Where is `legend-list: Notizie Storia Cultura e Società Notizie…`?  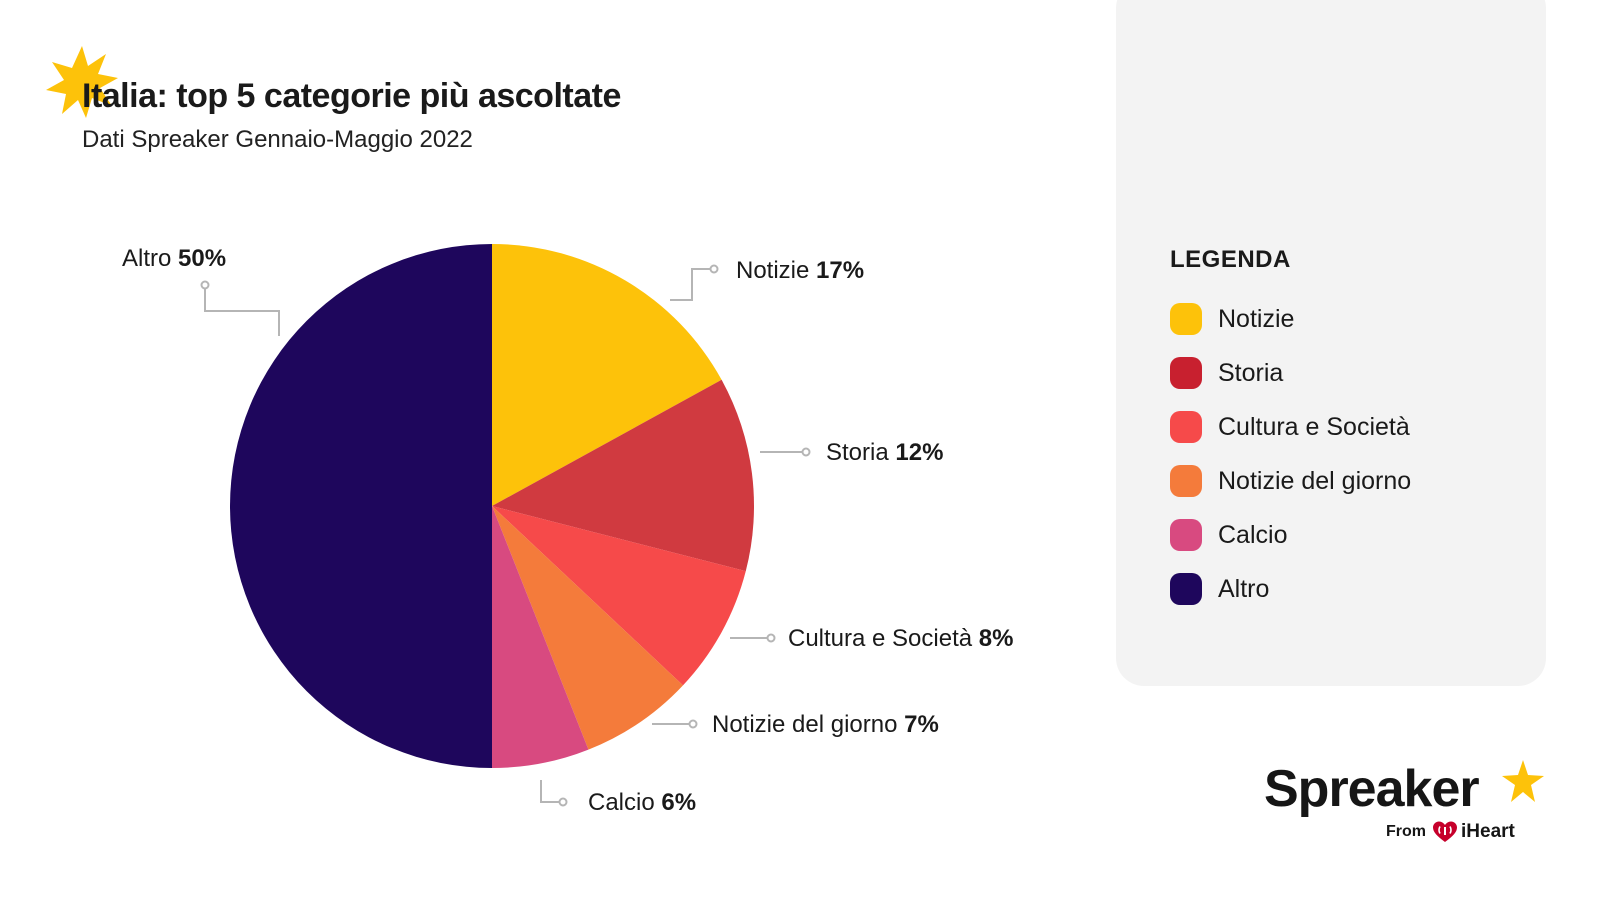 legend-list: Notizie Storia Cultura e Società Notizie… is located at coordinates (1290, 454).